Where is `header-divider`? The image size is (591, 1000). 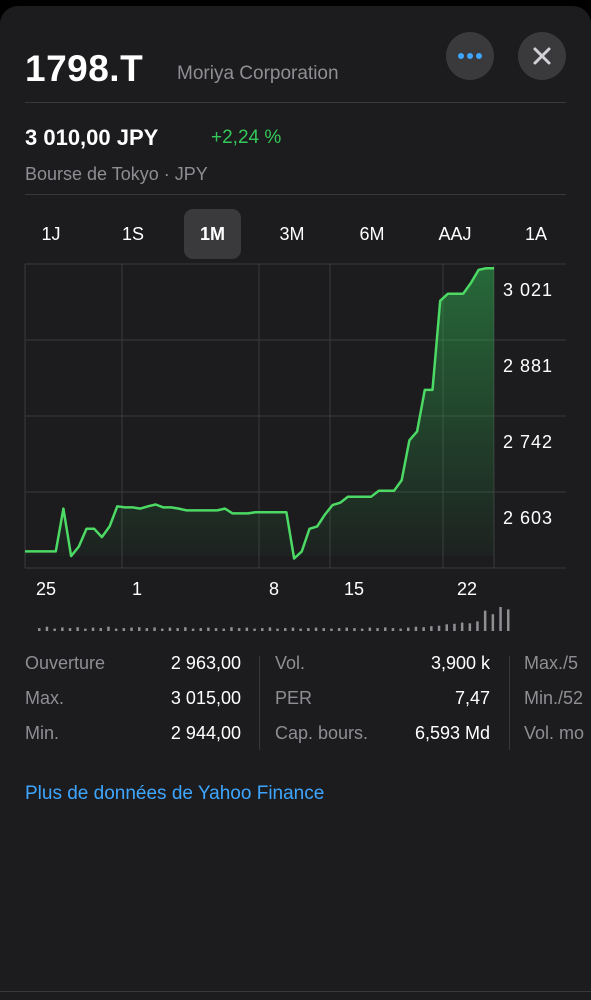 header-divider is located at coordinates (295, 102).